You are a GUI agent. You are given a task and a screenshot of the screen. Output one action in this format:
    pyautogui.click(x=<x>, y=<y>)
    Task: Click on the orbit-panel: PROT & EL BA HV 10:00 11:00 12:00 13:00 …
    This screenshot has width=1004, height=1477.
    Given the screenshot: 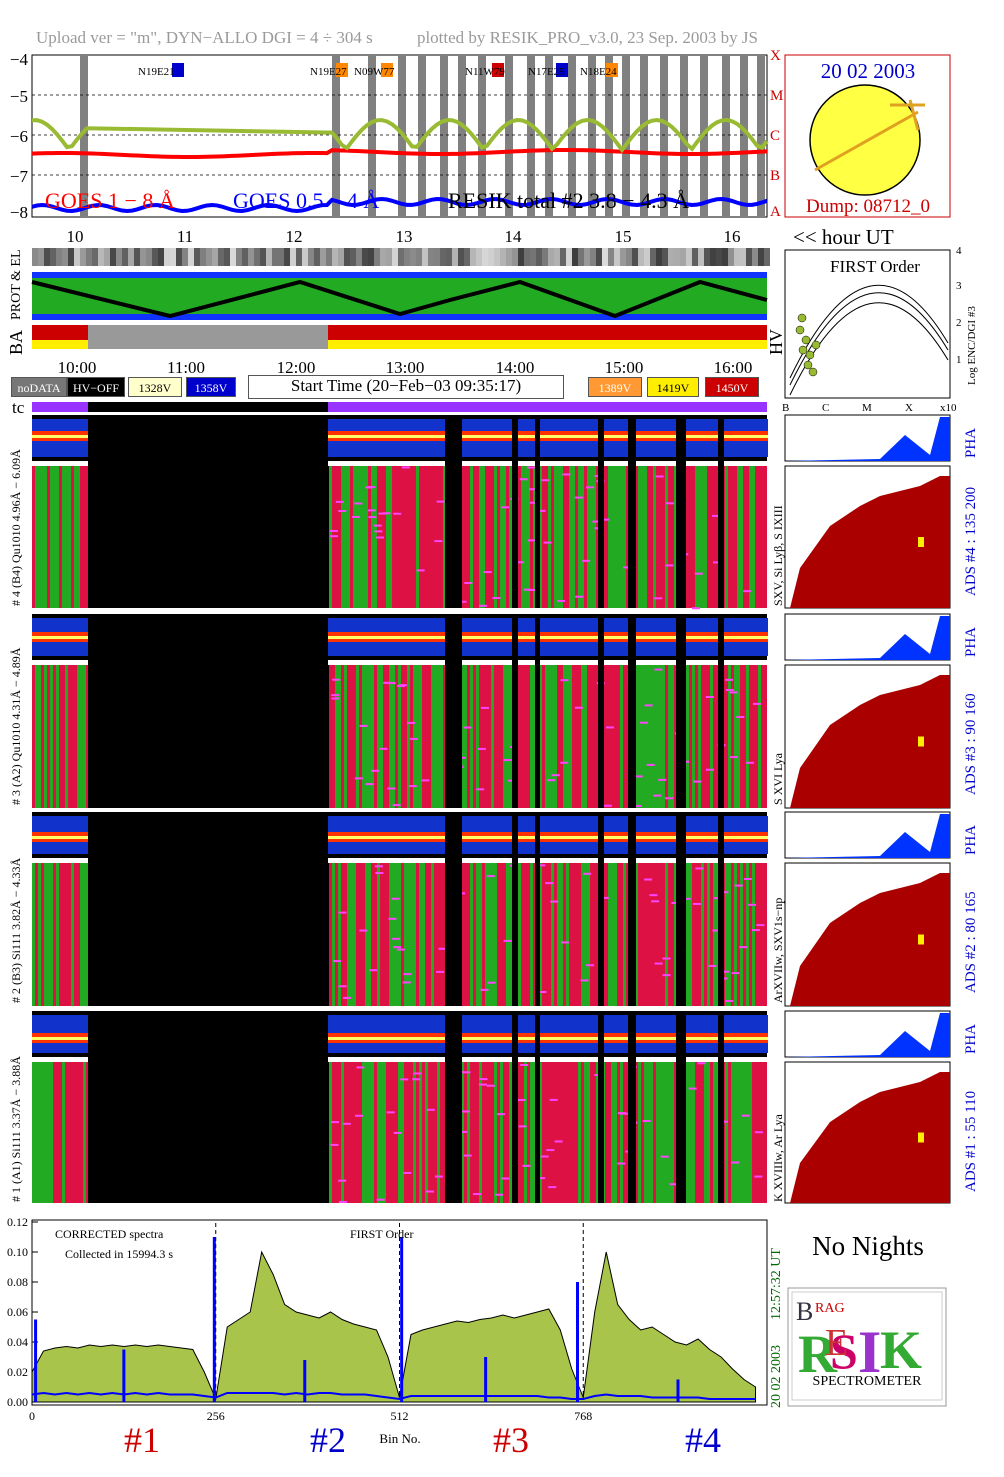 What is the action you would take?
    pyautogui.click(x=396, y=312)
    